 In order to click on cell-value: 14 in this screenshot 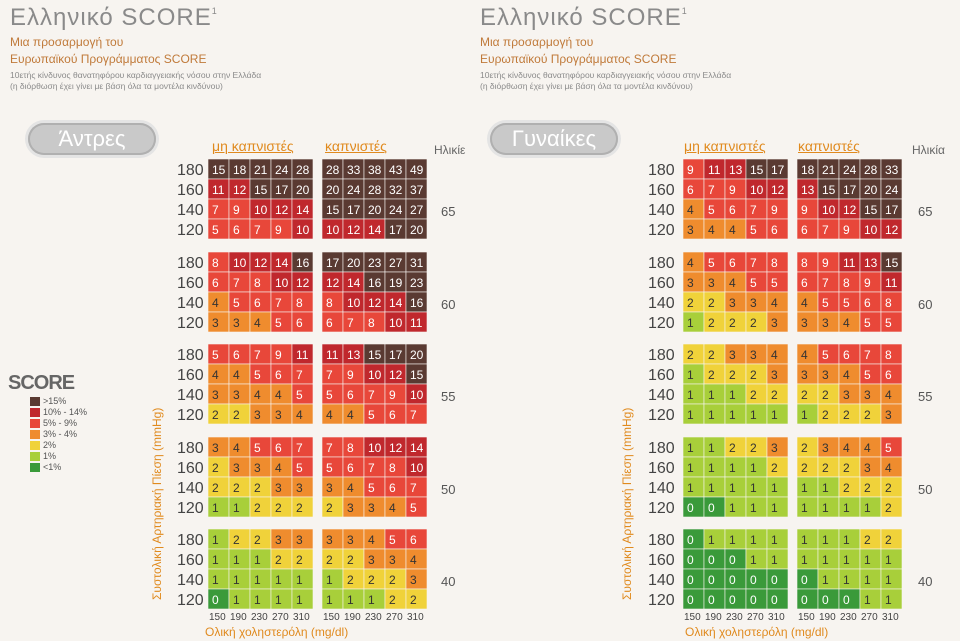, I will do `click(396, 303)`.